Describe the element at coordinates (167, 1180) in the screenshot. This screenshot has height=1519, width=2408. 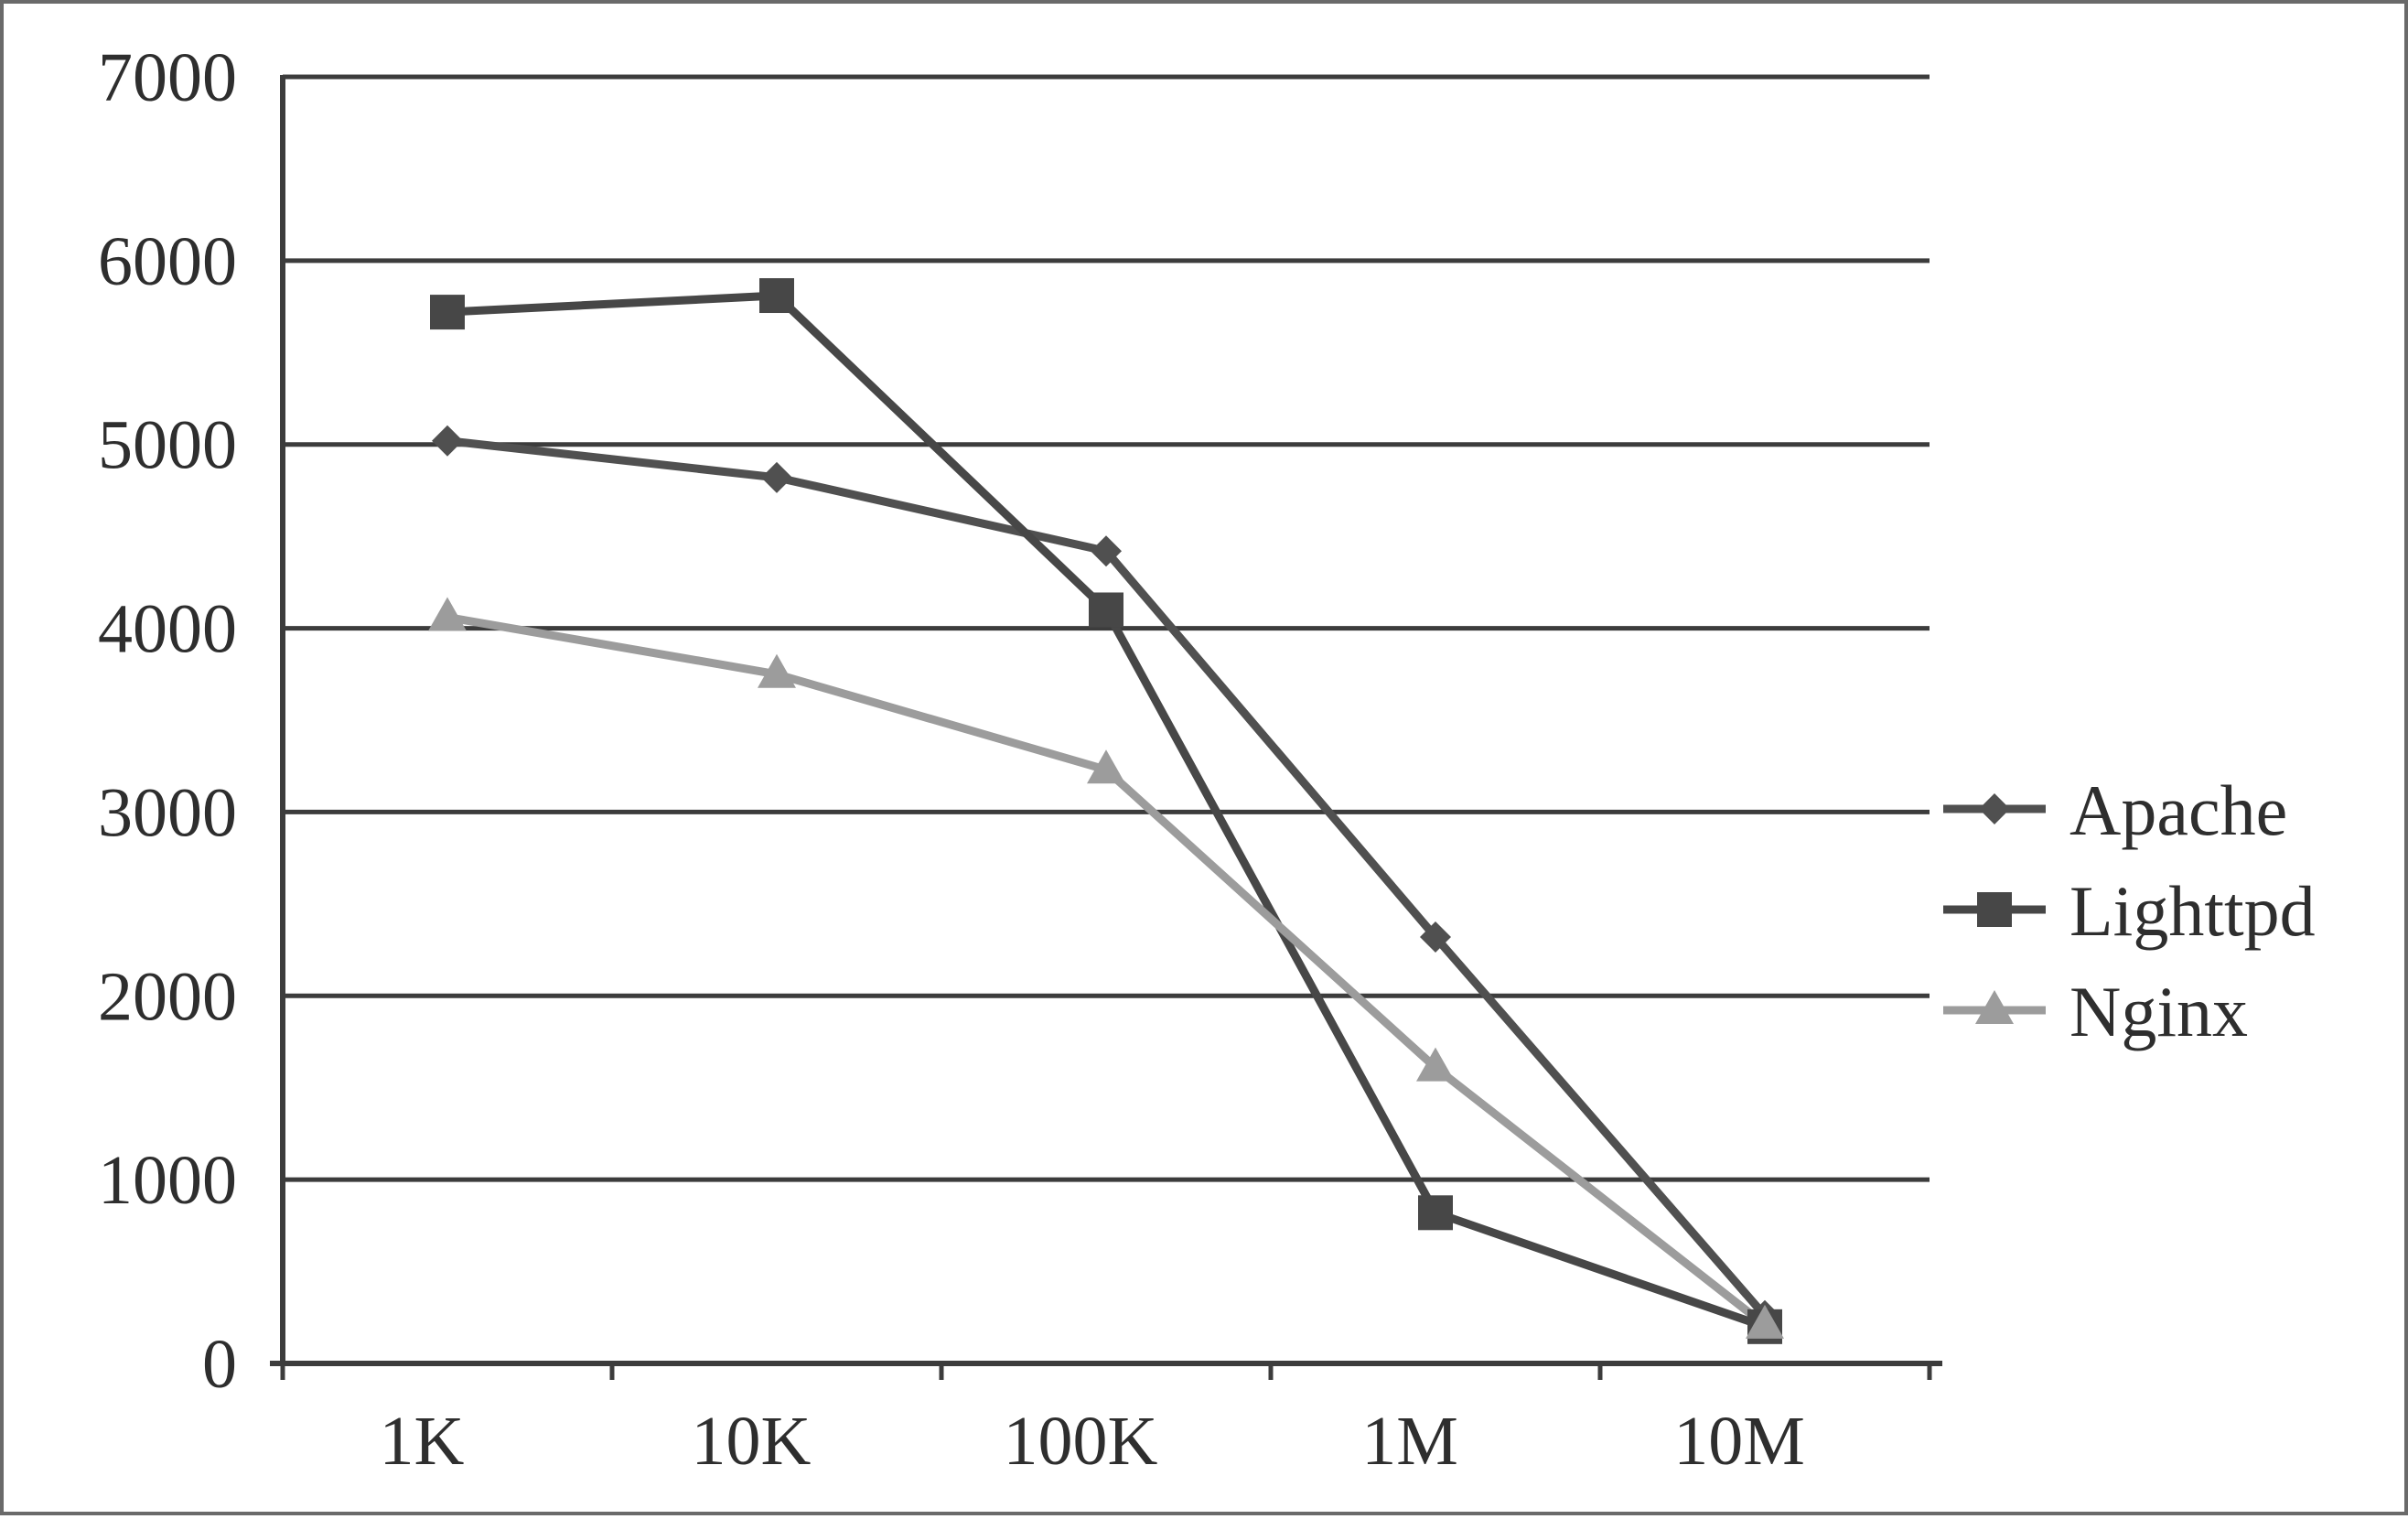
I see `y-tick-label: 1000` at that location.